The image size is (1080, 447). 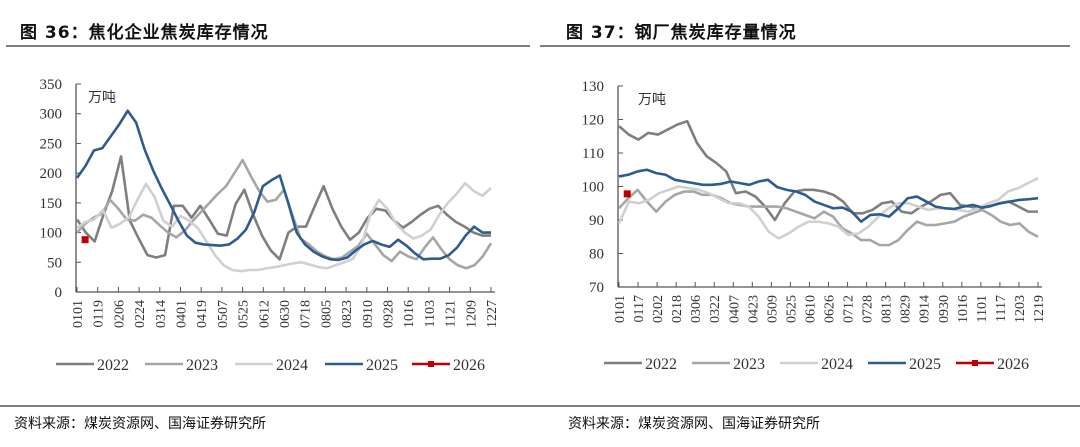 What do you see at coordinates (696, 309) in the screenshot?
I see `x-tick-label: 0306` at bounding box center [696, 309].